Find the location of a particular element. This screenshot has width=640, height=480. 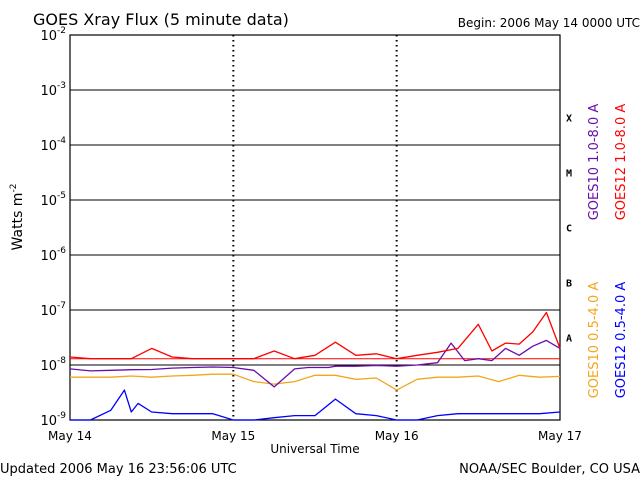

x-tick-label: May 14 is located at coordinates (70, 436).